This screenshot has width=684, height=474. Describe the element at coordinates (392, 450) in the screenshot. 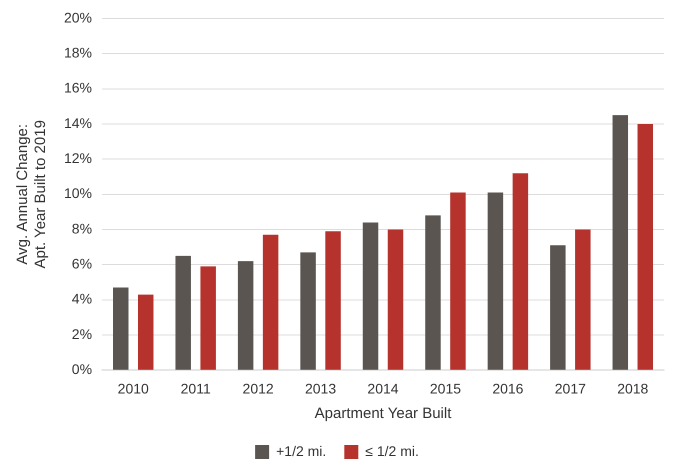

I see `legend-label: ≤ 1/2 mi.` at that location.